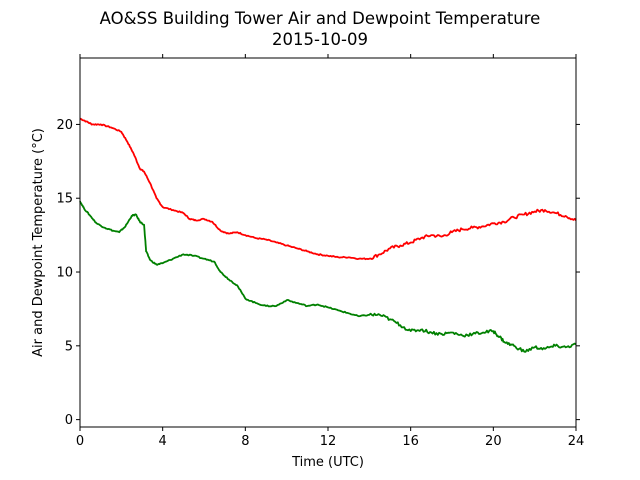 Image resolution: width=640 pixels, height=480 pixels. Describe the element at coordinates (327, 462) in the screenshot. I see `x-axis-label: Time (UTC)` at that location.